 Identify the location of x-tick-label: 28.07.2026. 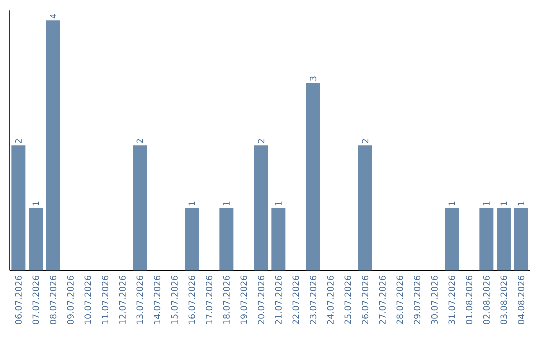
(400, 300).